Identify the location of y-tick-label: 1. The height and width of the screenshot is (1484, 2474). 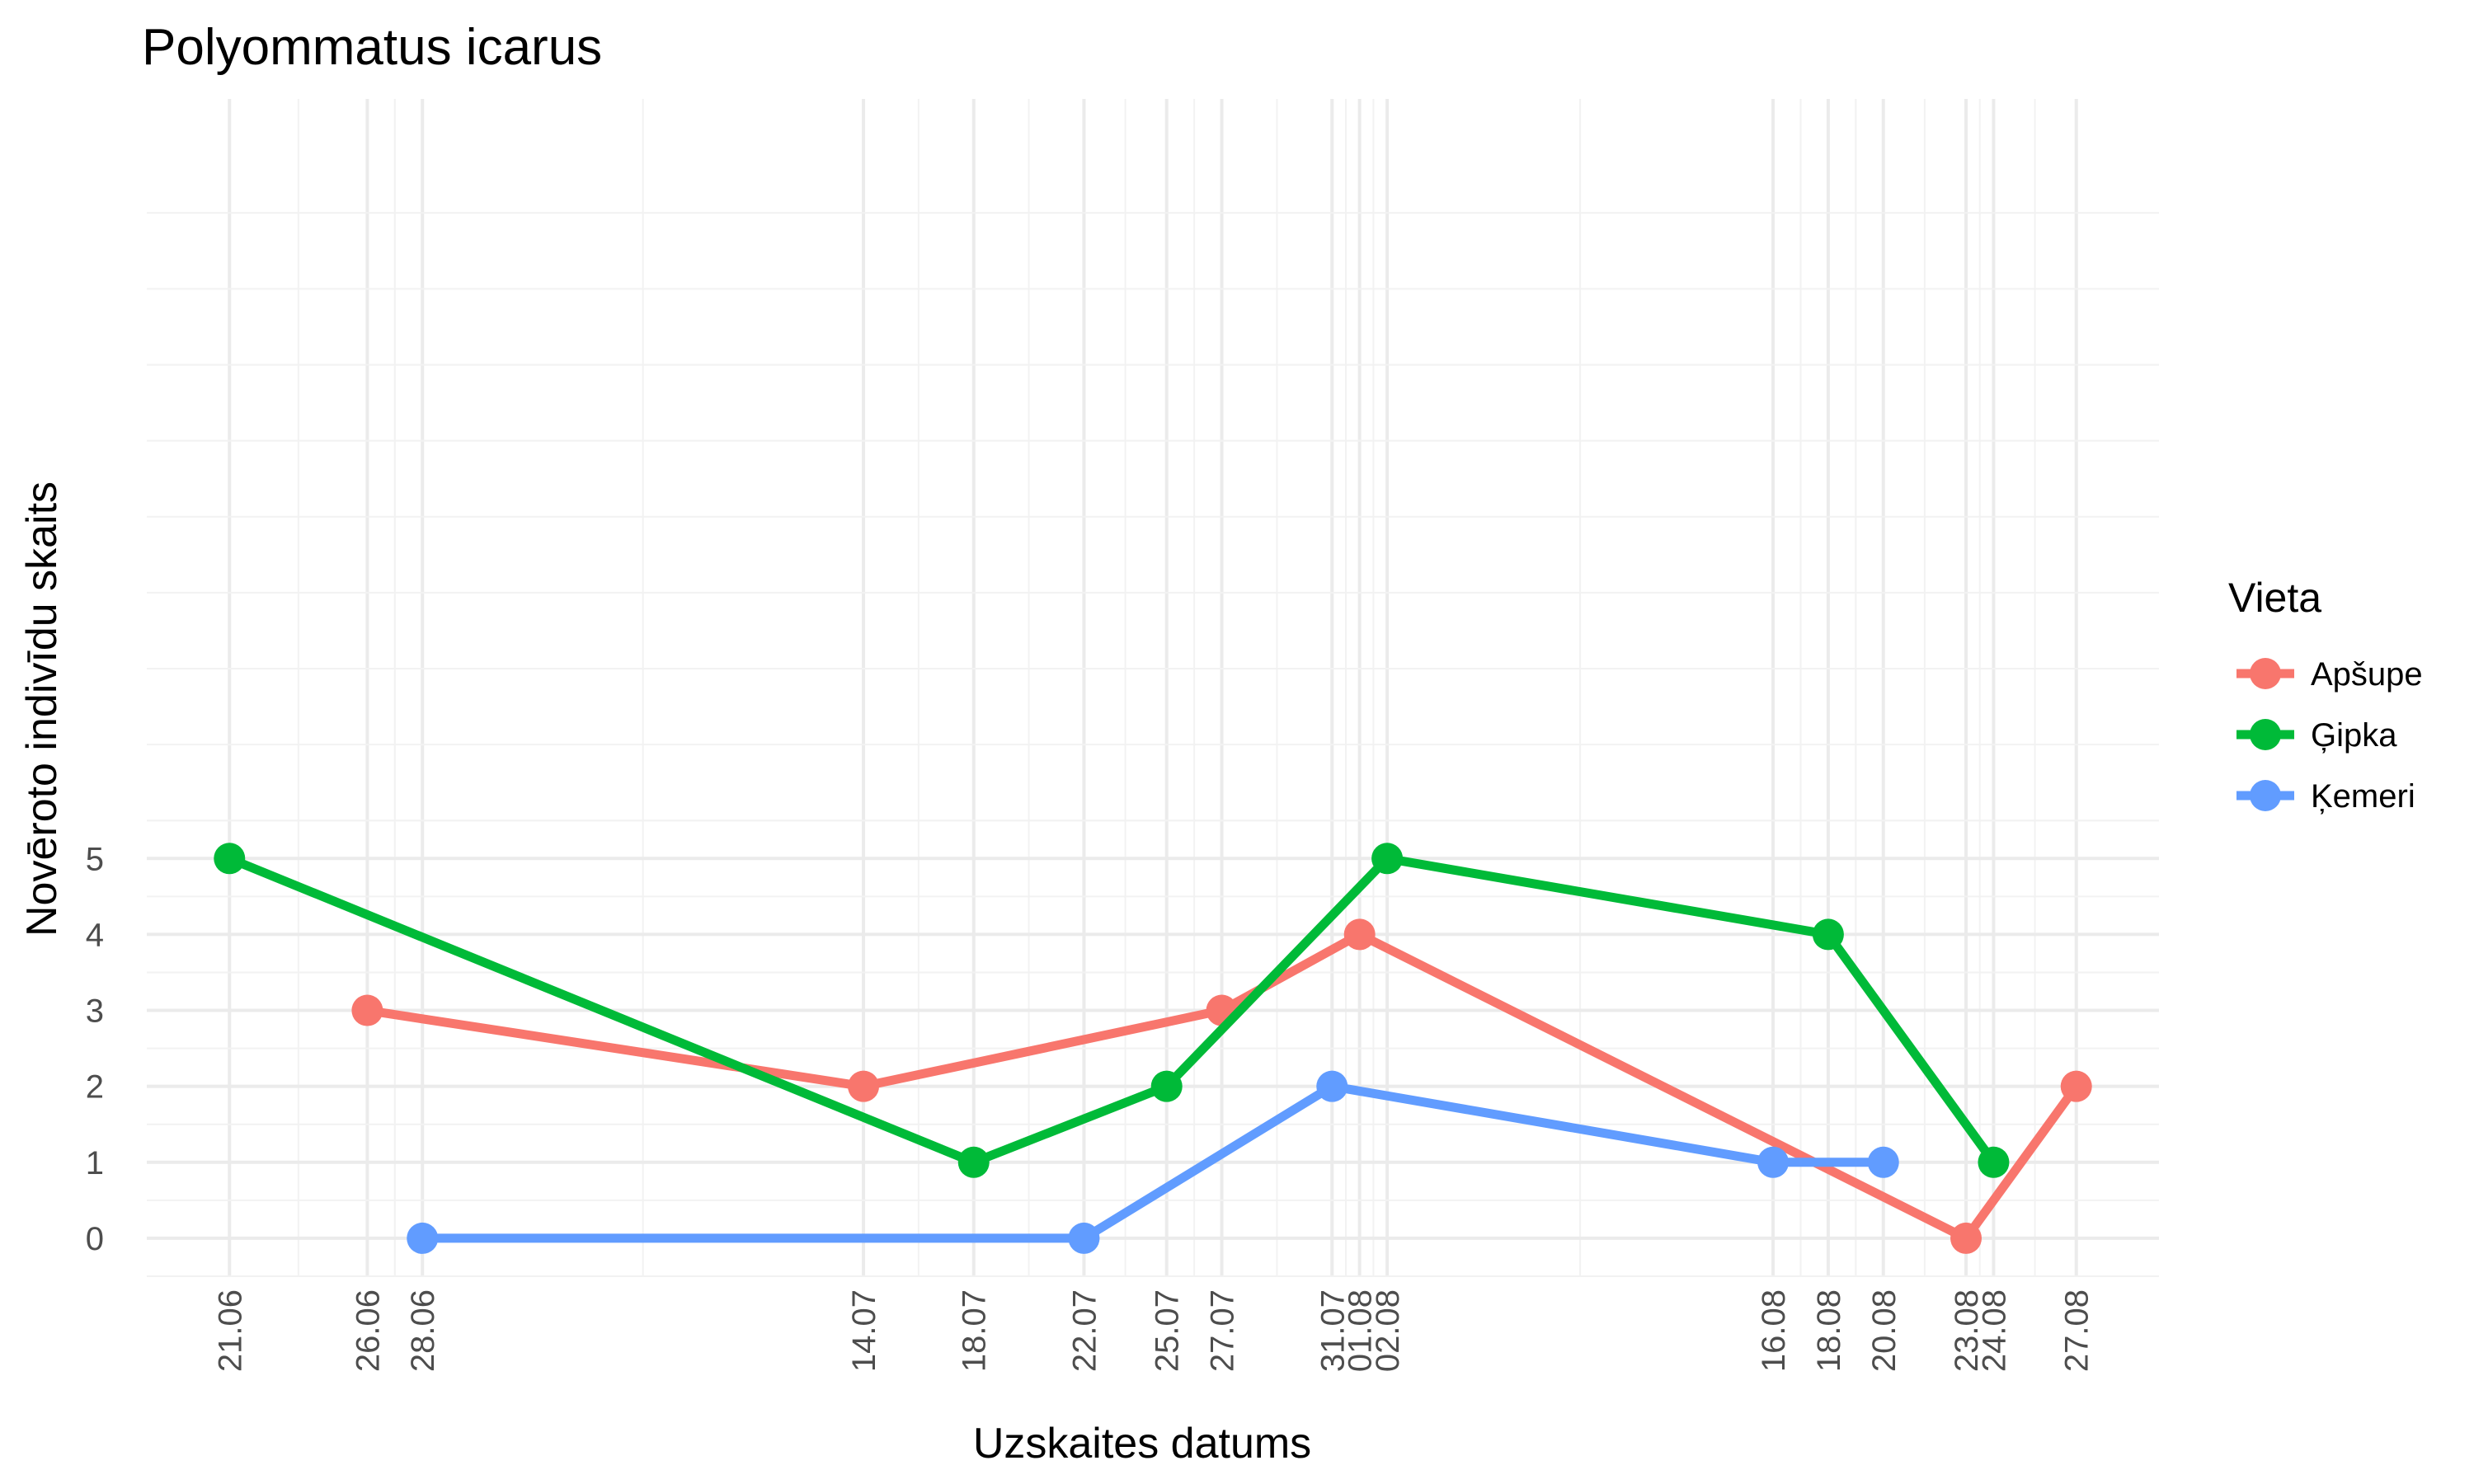
(95, 1163).